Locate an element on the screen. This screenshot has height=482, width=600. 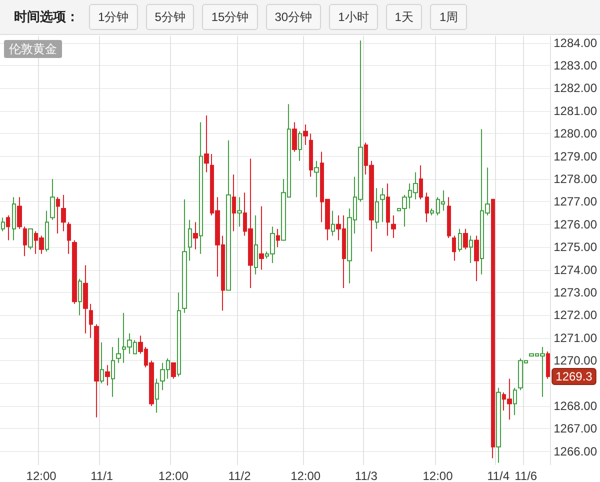
y-tick-label: 1276.00 is located at coordinates (576, 224).